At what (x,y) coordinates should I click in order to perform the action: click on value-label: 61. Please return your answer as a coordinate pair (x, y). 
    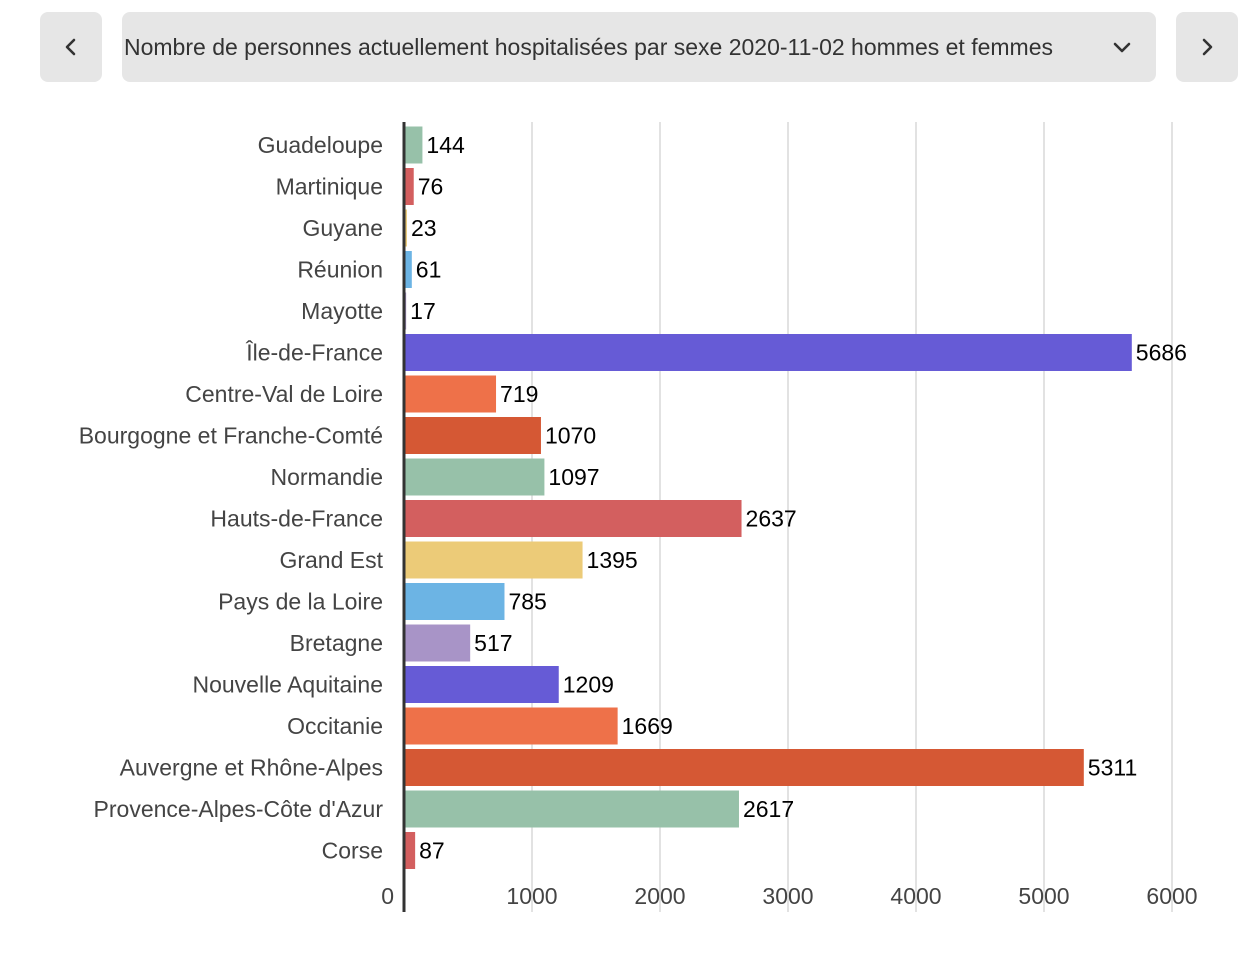
    Looking at the image, I should click on (429, 270).